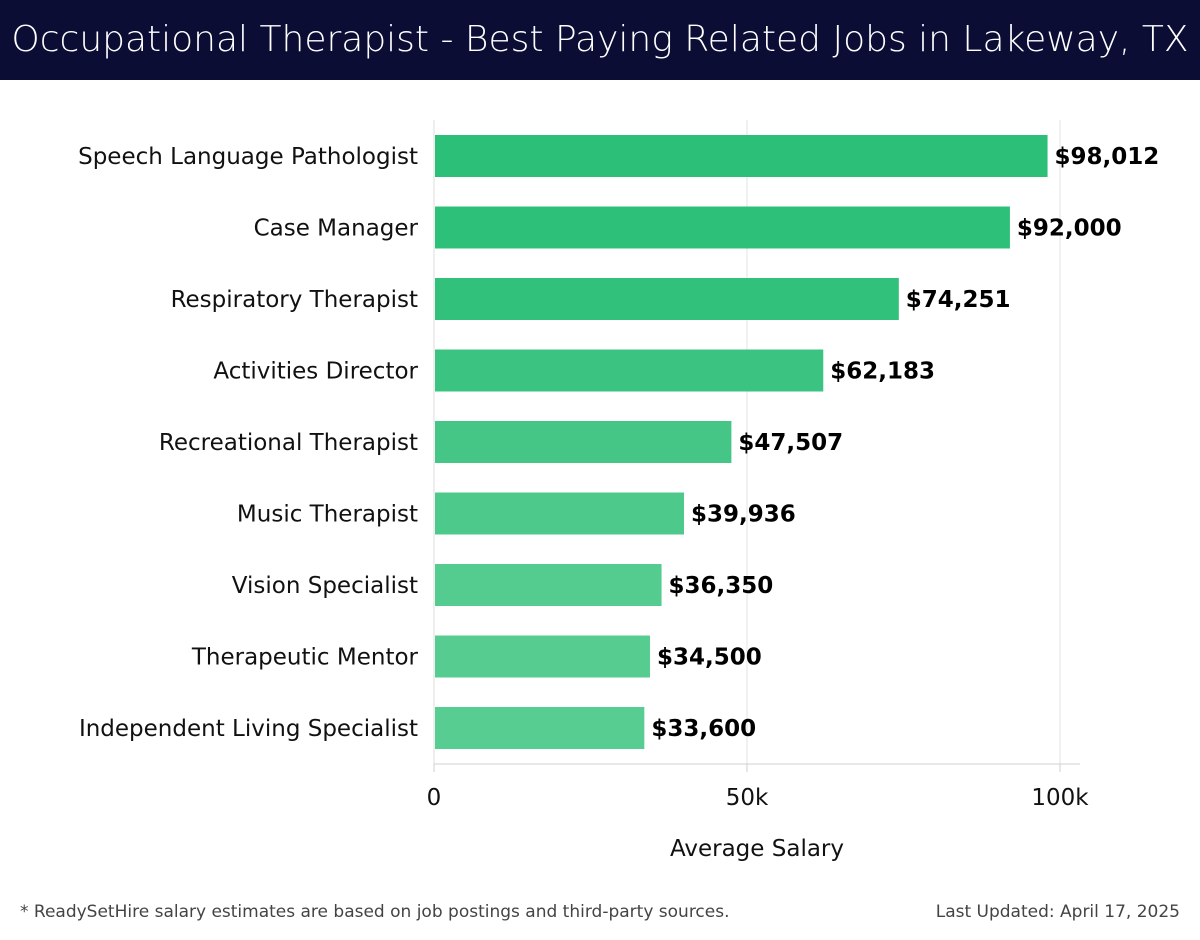  Describe the element at coordinates (709, 658) in the screenshot. I see `value-label-7: $34,500` at that location.